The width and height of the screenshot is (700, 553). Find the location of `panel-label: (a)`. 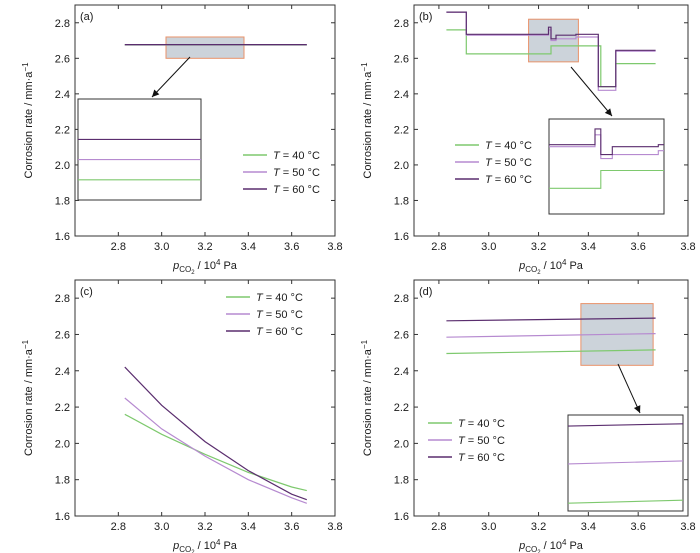

panel-label: (a) is located at coordinates (86, 17).